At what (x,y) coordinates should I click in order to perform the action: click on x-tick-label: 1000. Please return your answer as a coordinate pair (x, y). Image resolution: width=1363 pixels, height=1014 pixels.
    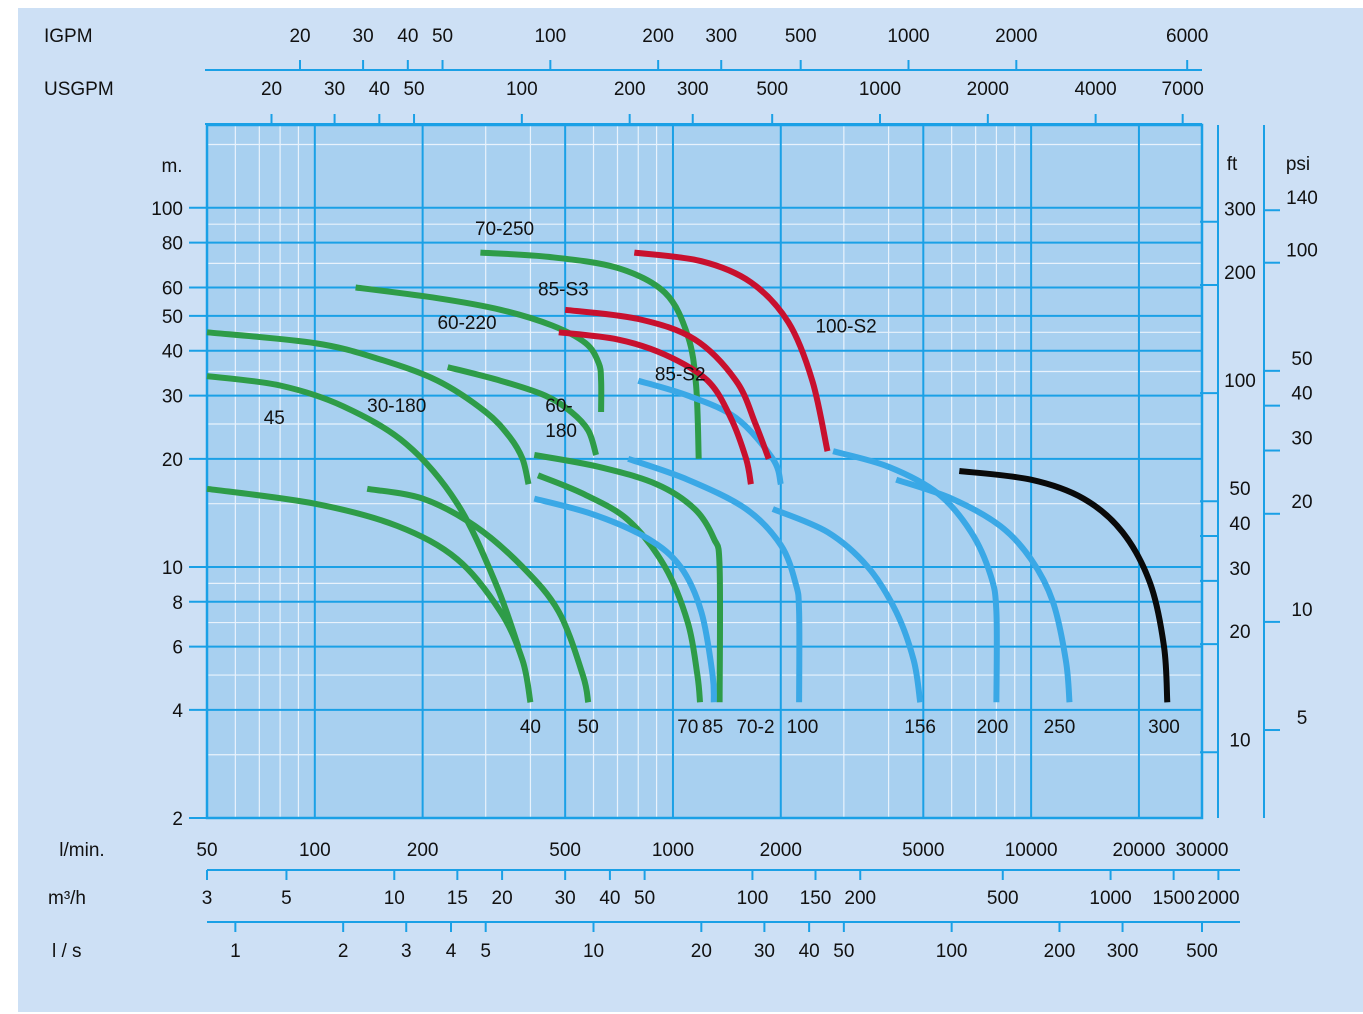
    Looking at the image, I should click on (673, 850).